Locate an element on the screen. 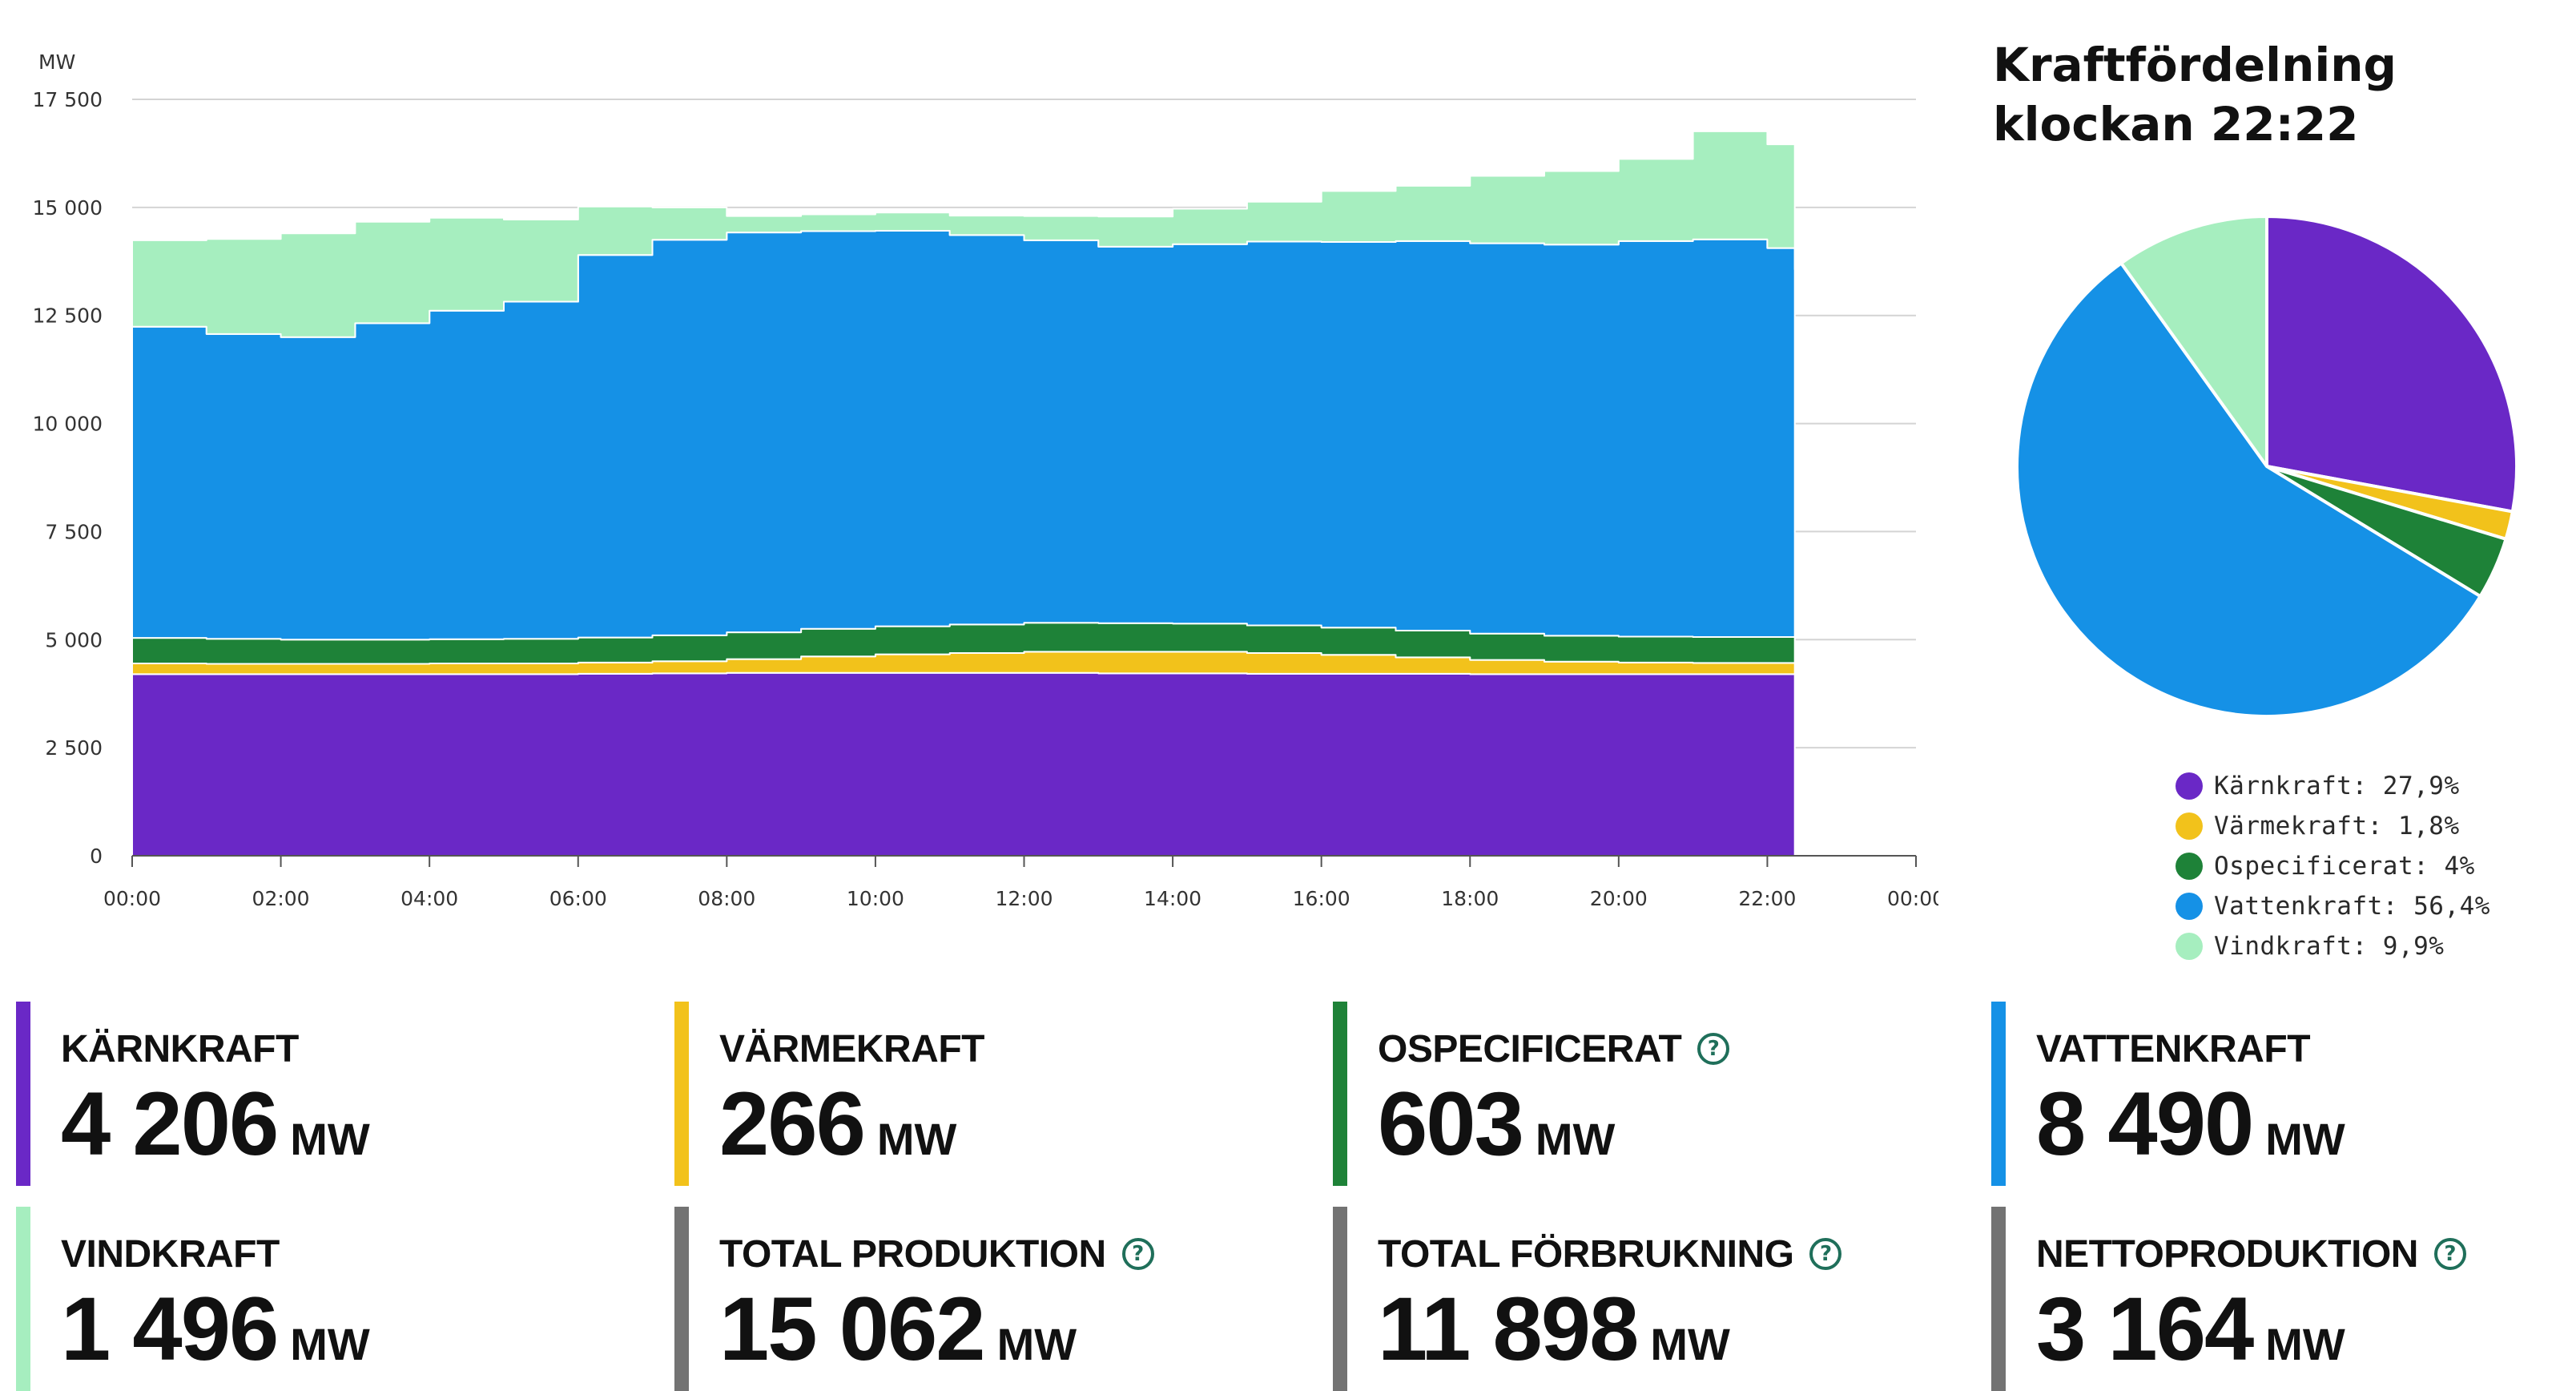  area-series-krnkraft is located at coordinates (963, 764).